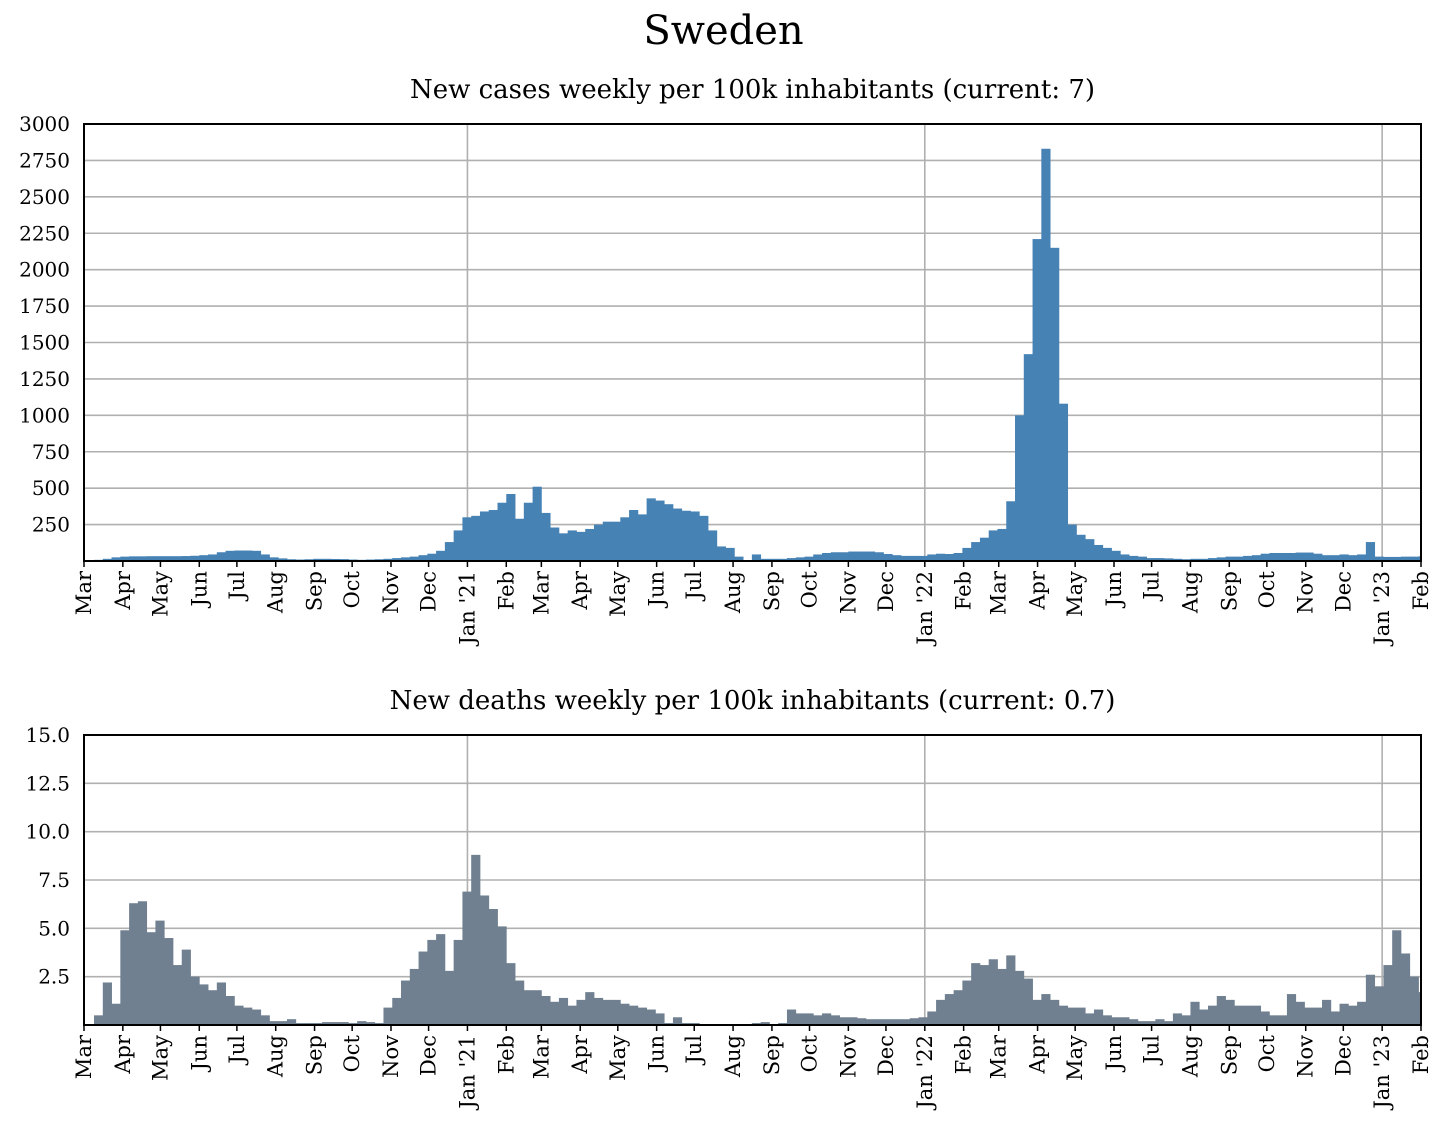 This screenshot has width=1447, height=1129. What do you see at coordinates (352, 1053) in the screenshot?
I see `deaths-x-tick-label: Oct` at bounding box center [352, 1053].